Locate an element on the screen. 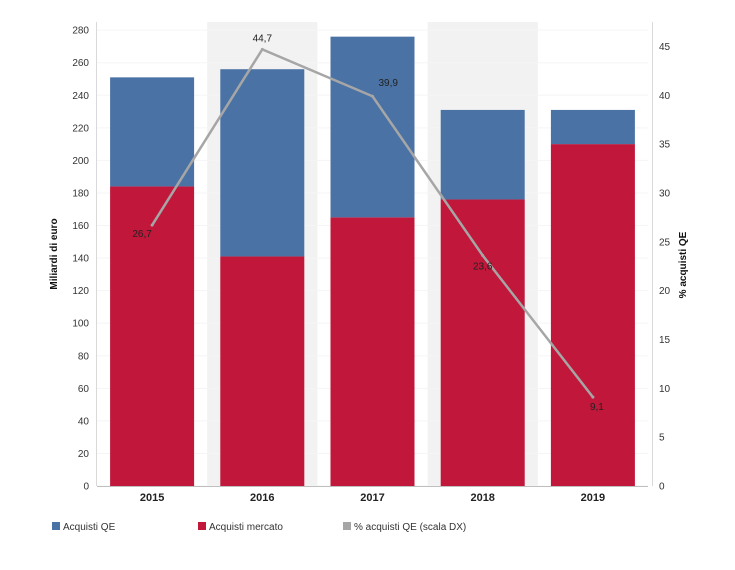 The image size is (735, 570). y2-tick-label-40: 40 is located at coordinates (665, 96).